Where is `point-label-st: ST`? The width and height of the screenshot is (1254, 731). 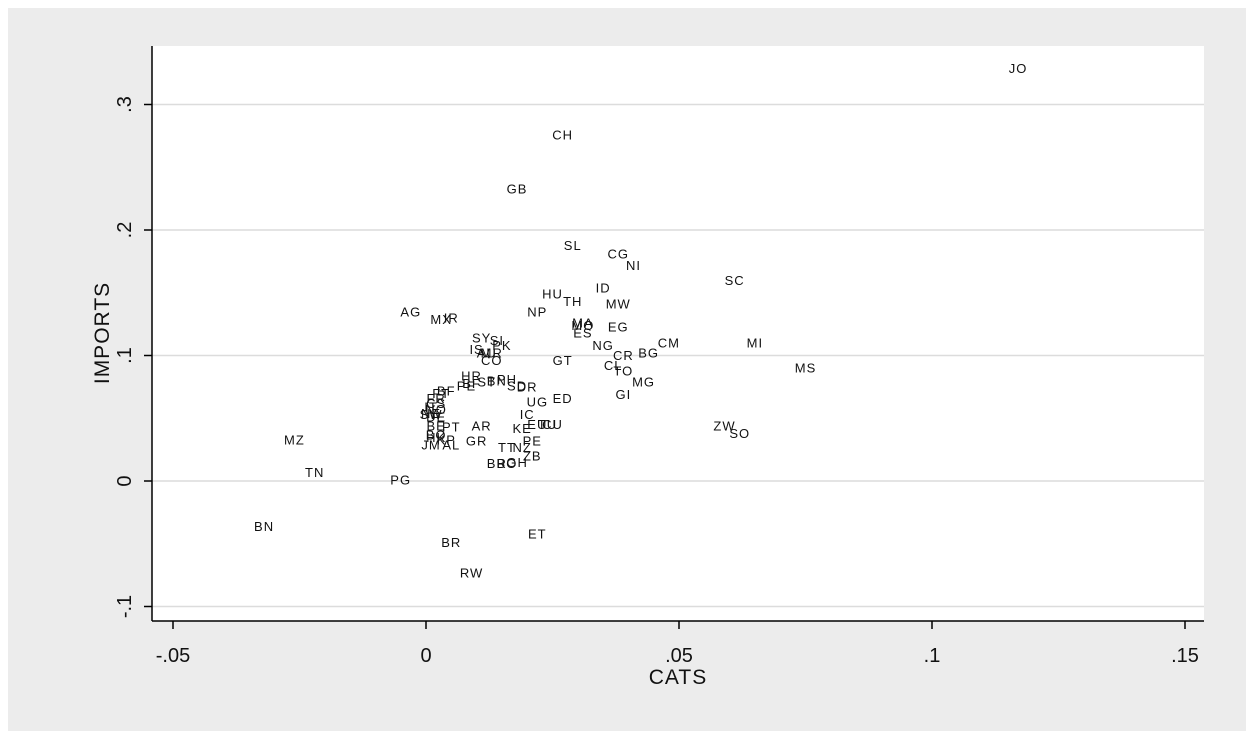 point-label-st: ST is located at coordinates (486, 382).